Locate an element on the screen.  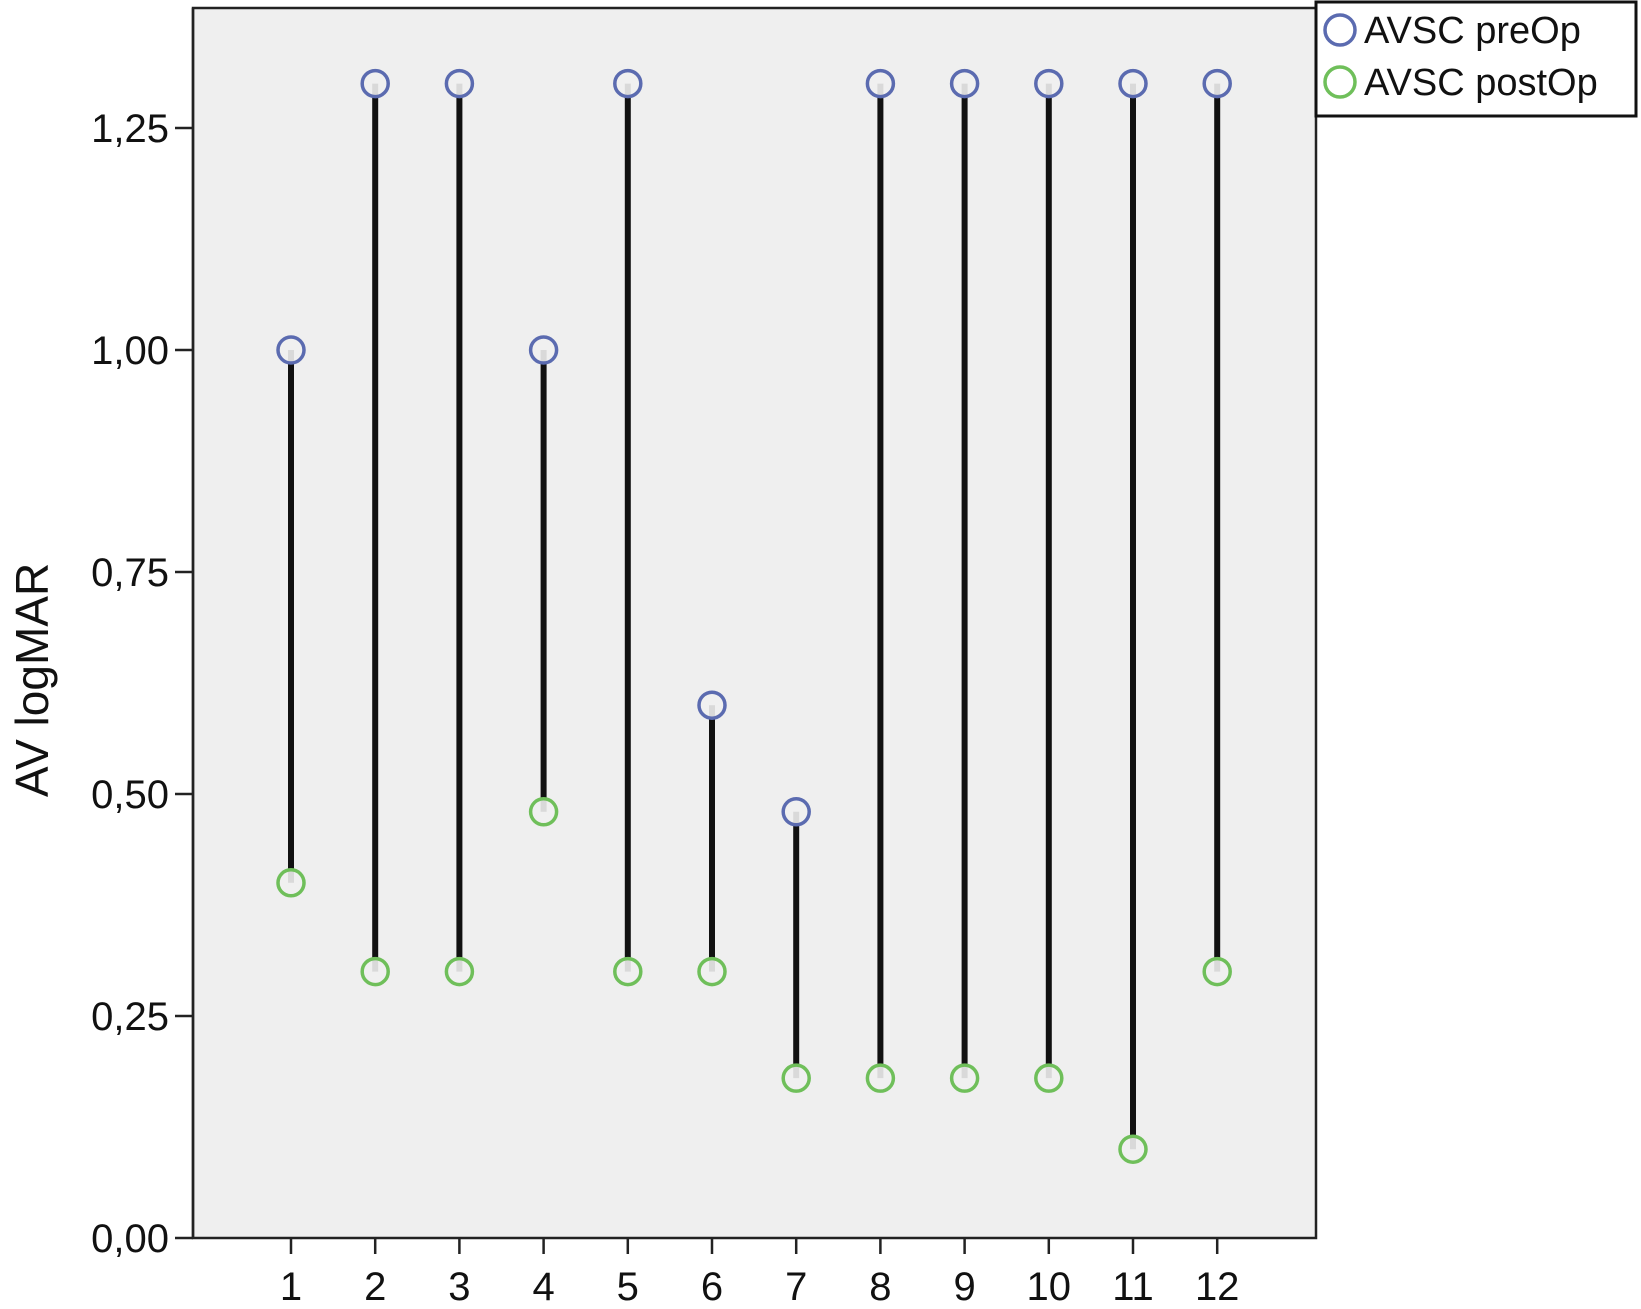
y-tick-label: 0,75 is located at coordinates (130, 573).